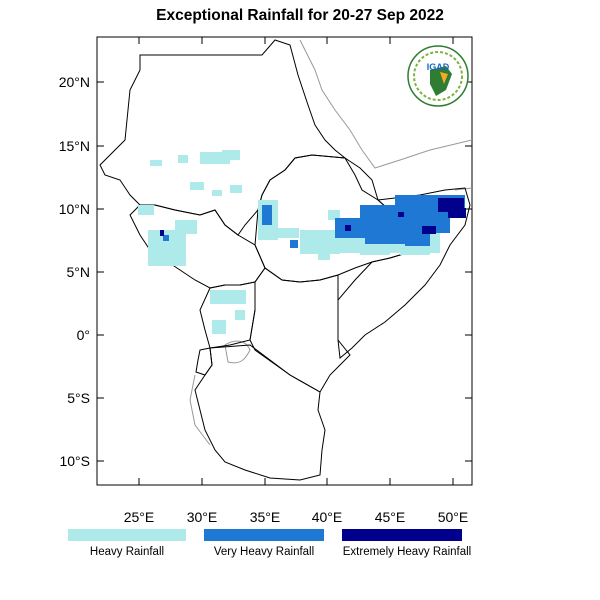  What do you see at coordinates (83, 335) in the screenshot?
I see `lat-tick-label: 0°` at bounding box center [83, 335].